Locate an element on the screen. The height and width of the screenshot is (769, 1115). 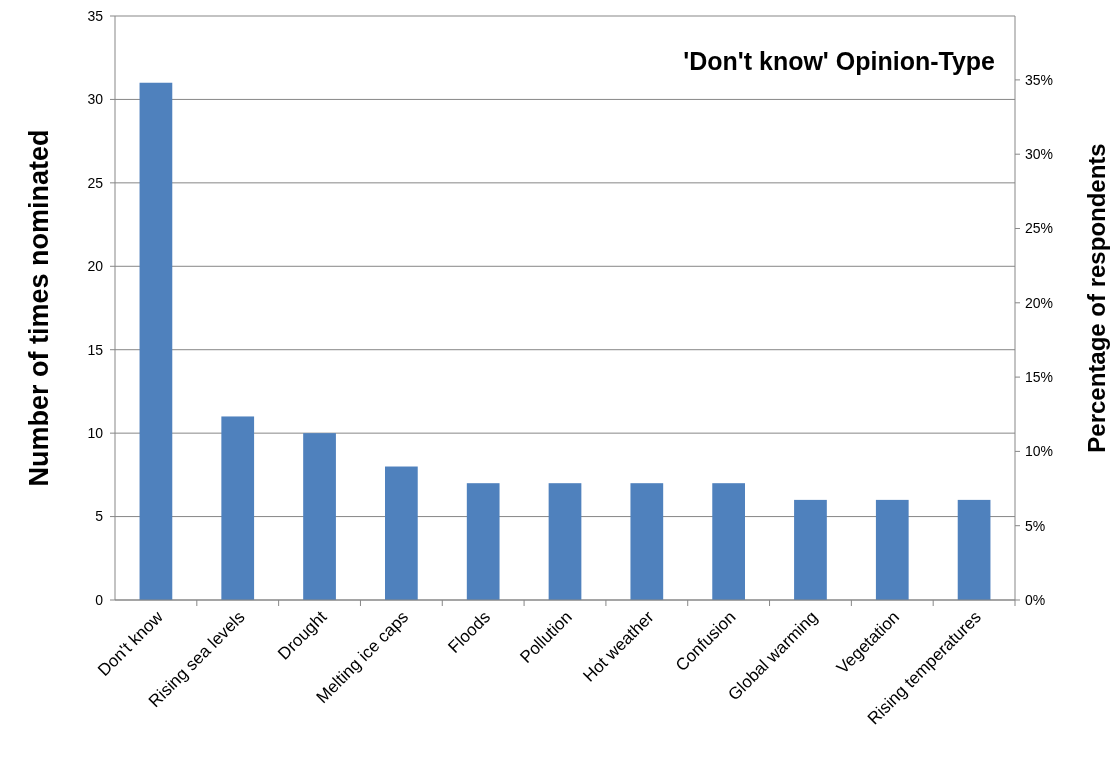
y2-tick-label: 10% is located at coordinates (1039, 451).